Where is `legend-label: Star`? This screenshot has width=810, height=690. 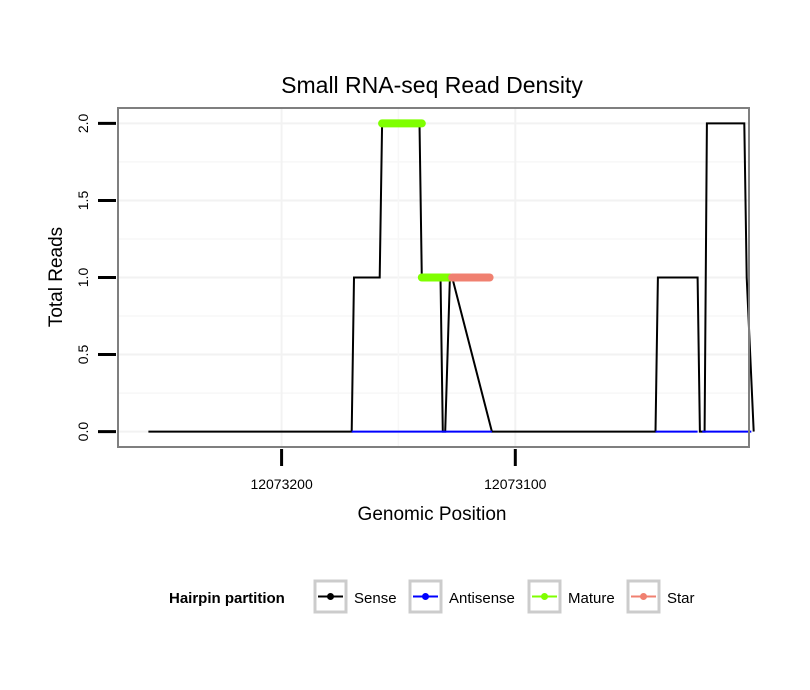
legend-label: Star is located at coordinates (681, 598).